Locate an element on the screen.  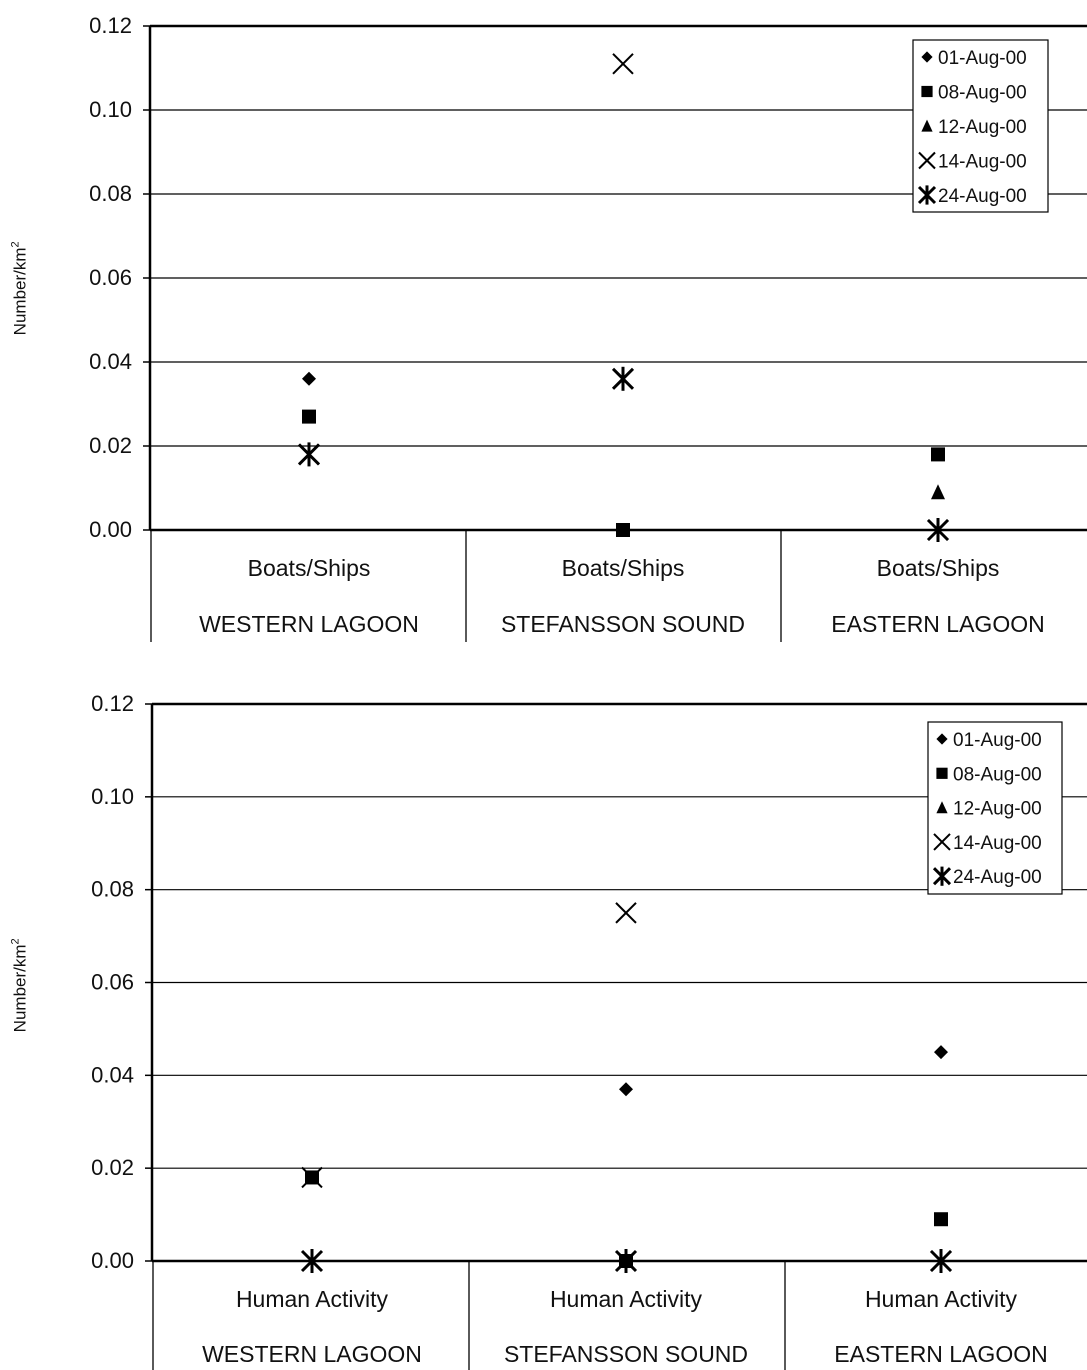
chart-2-legend-marker-stroke-b is located at coordinates (942, 842).